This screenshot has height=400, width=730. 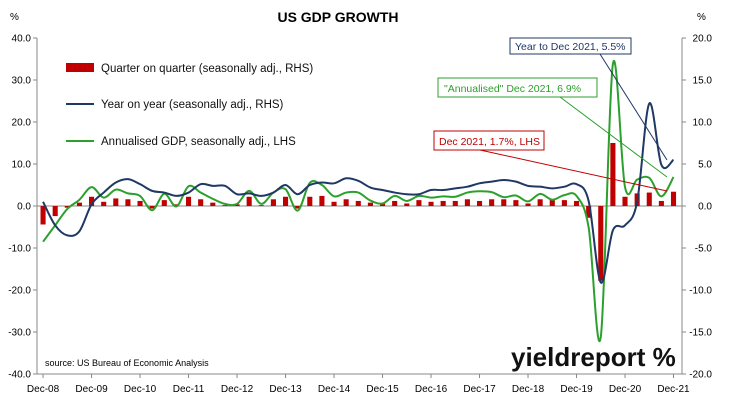 I want to click on x-tick-label: Dec-12, so click(x=237, y=389).